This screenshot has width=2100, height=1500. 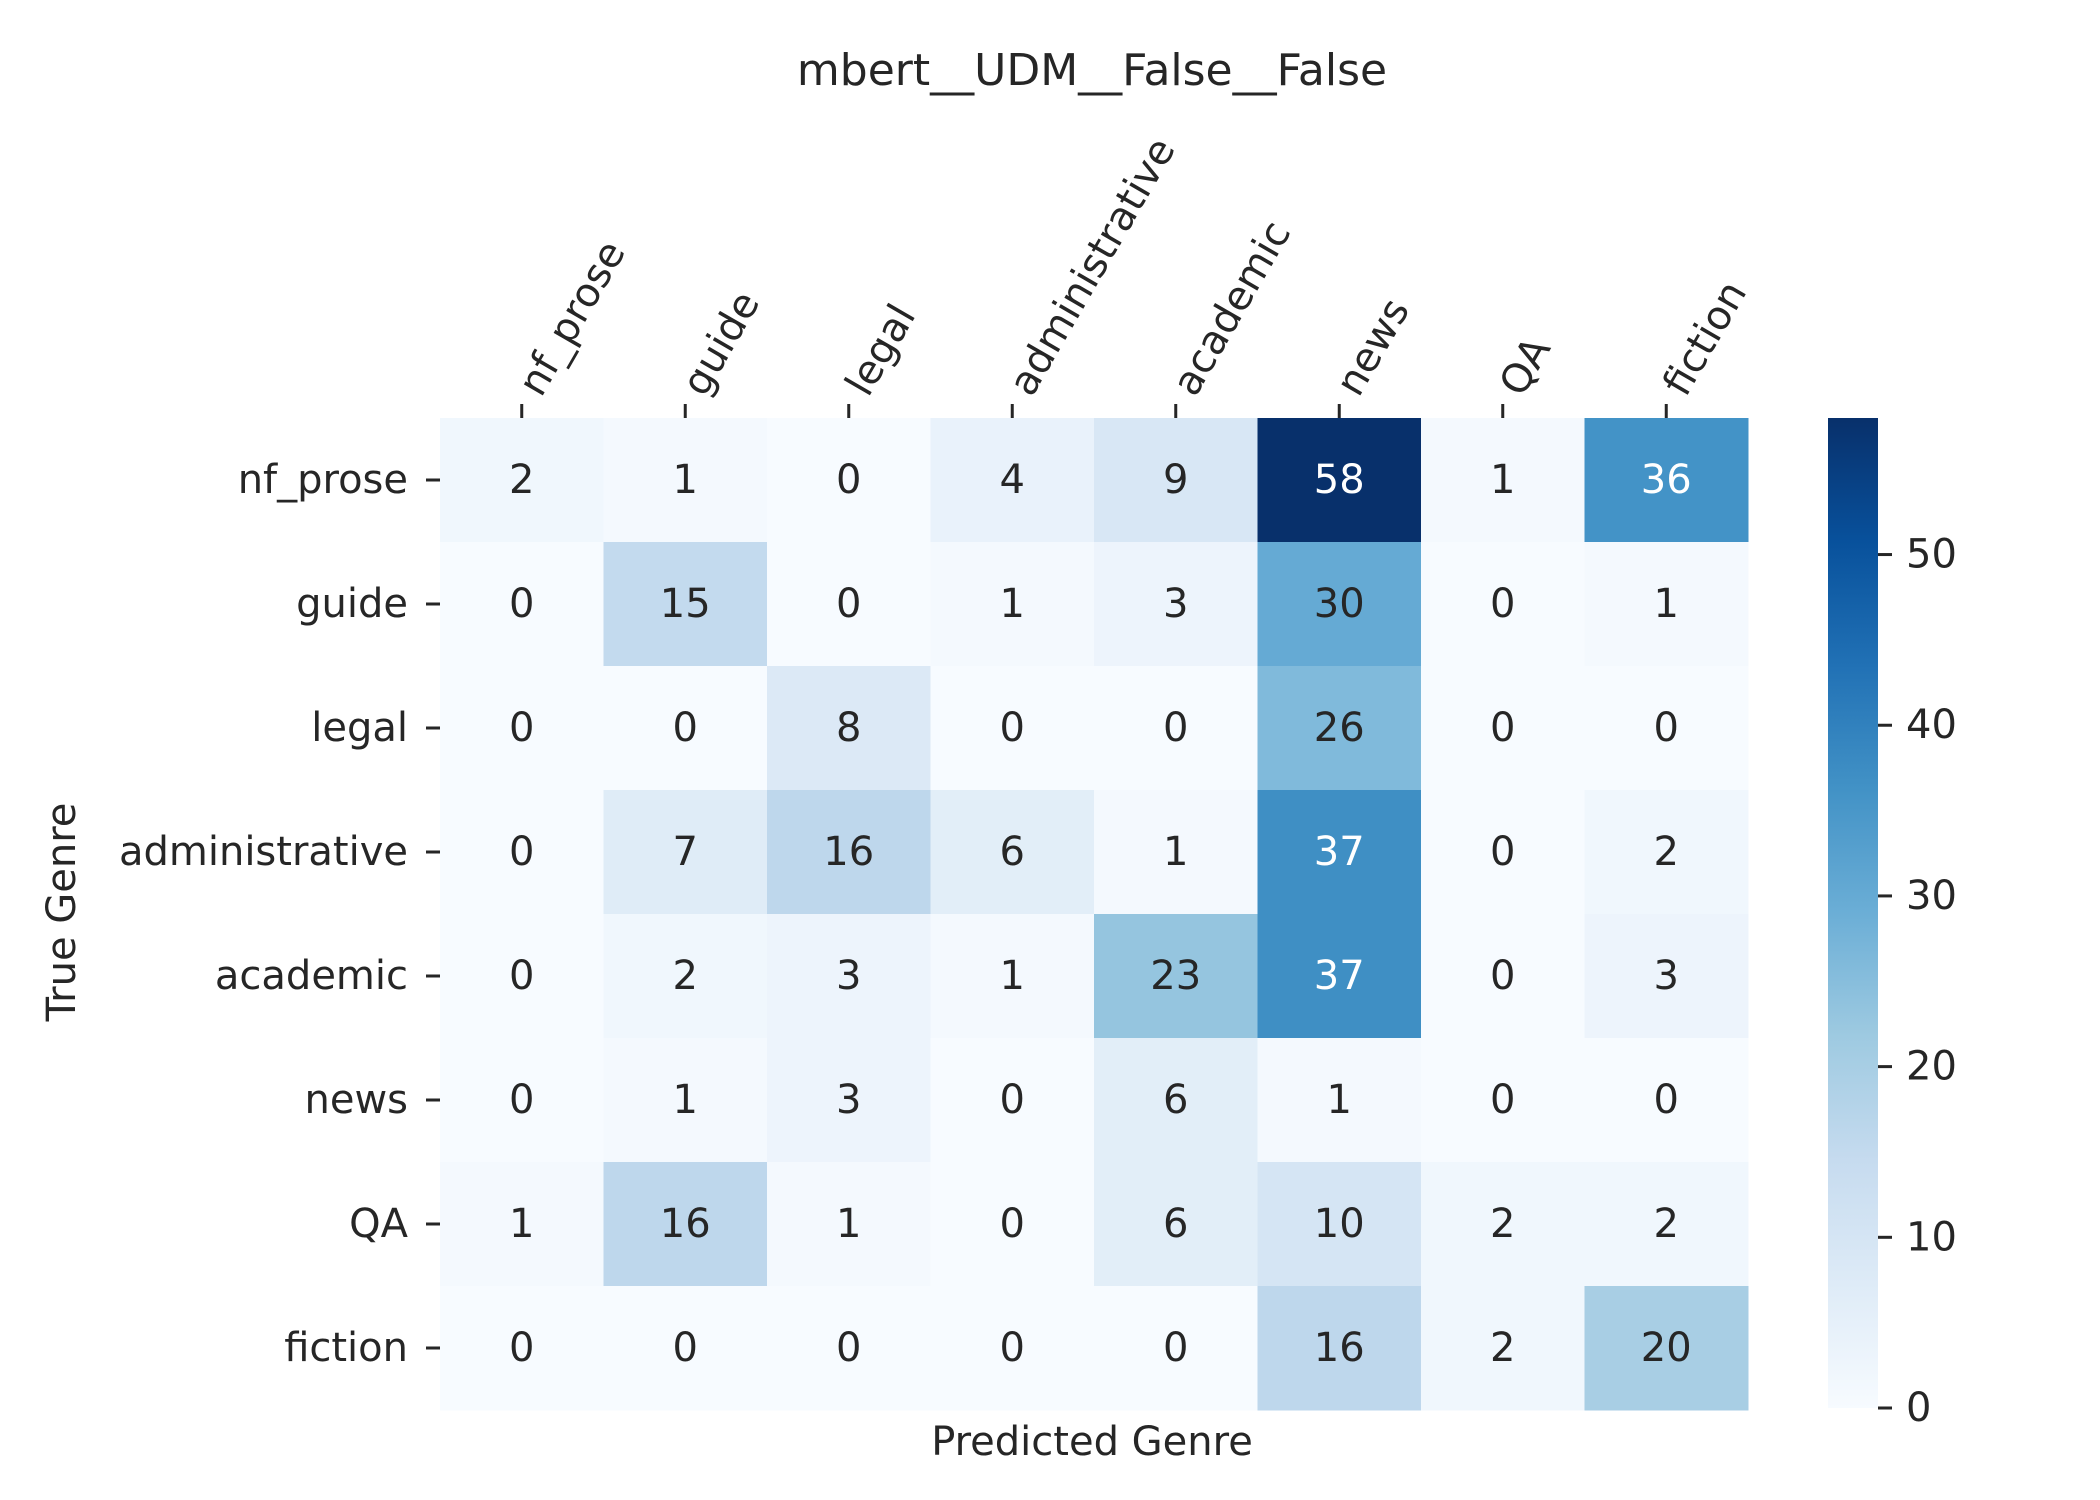 What do you see at coordinates (359, 728) in the screenshot?
I see `y-tick-label: legal` at bounding box center [359, 728].